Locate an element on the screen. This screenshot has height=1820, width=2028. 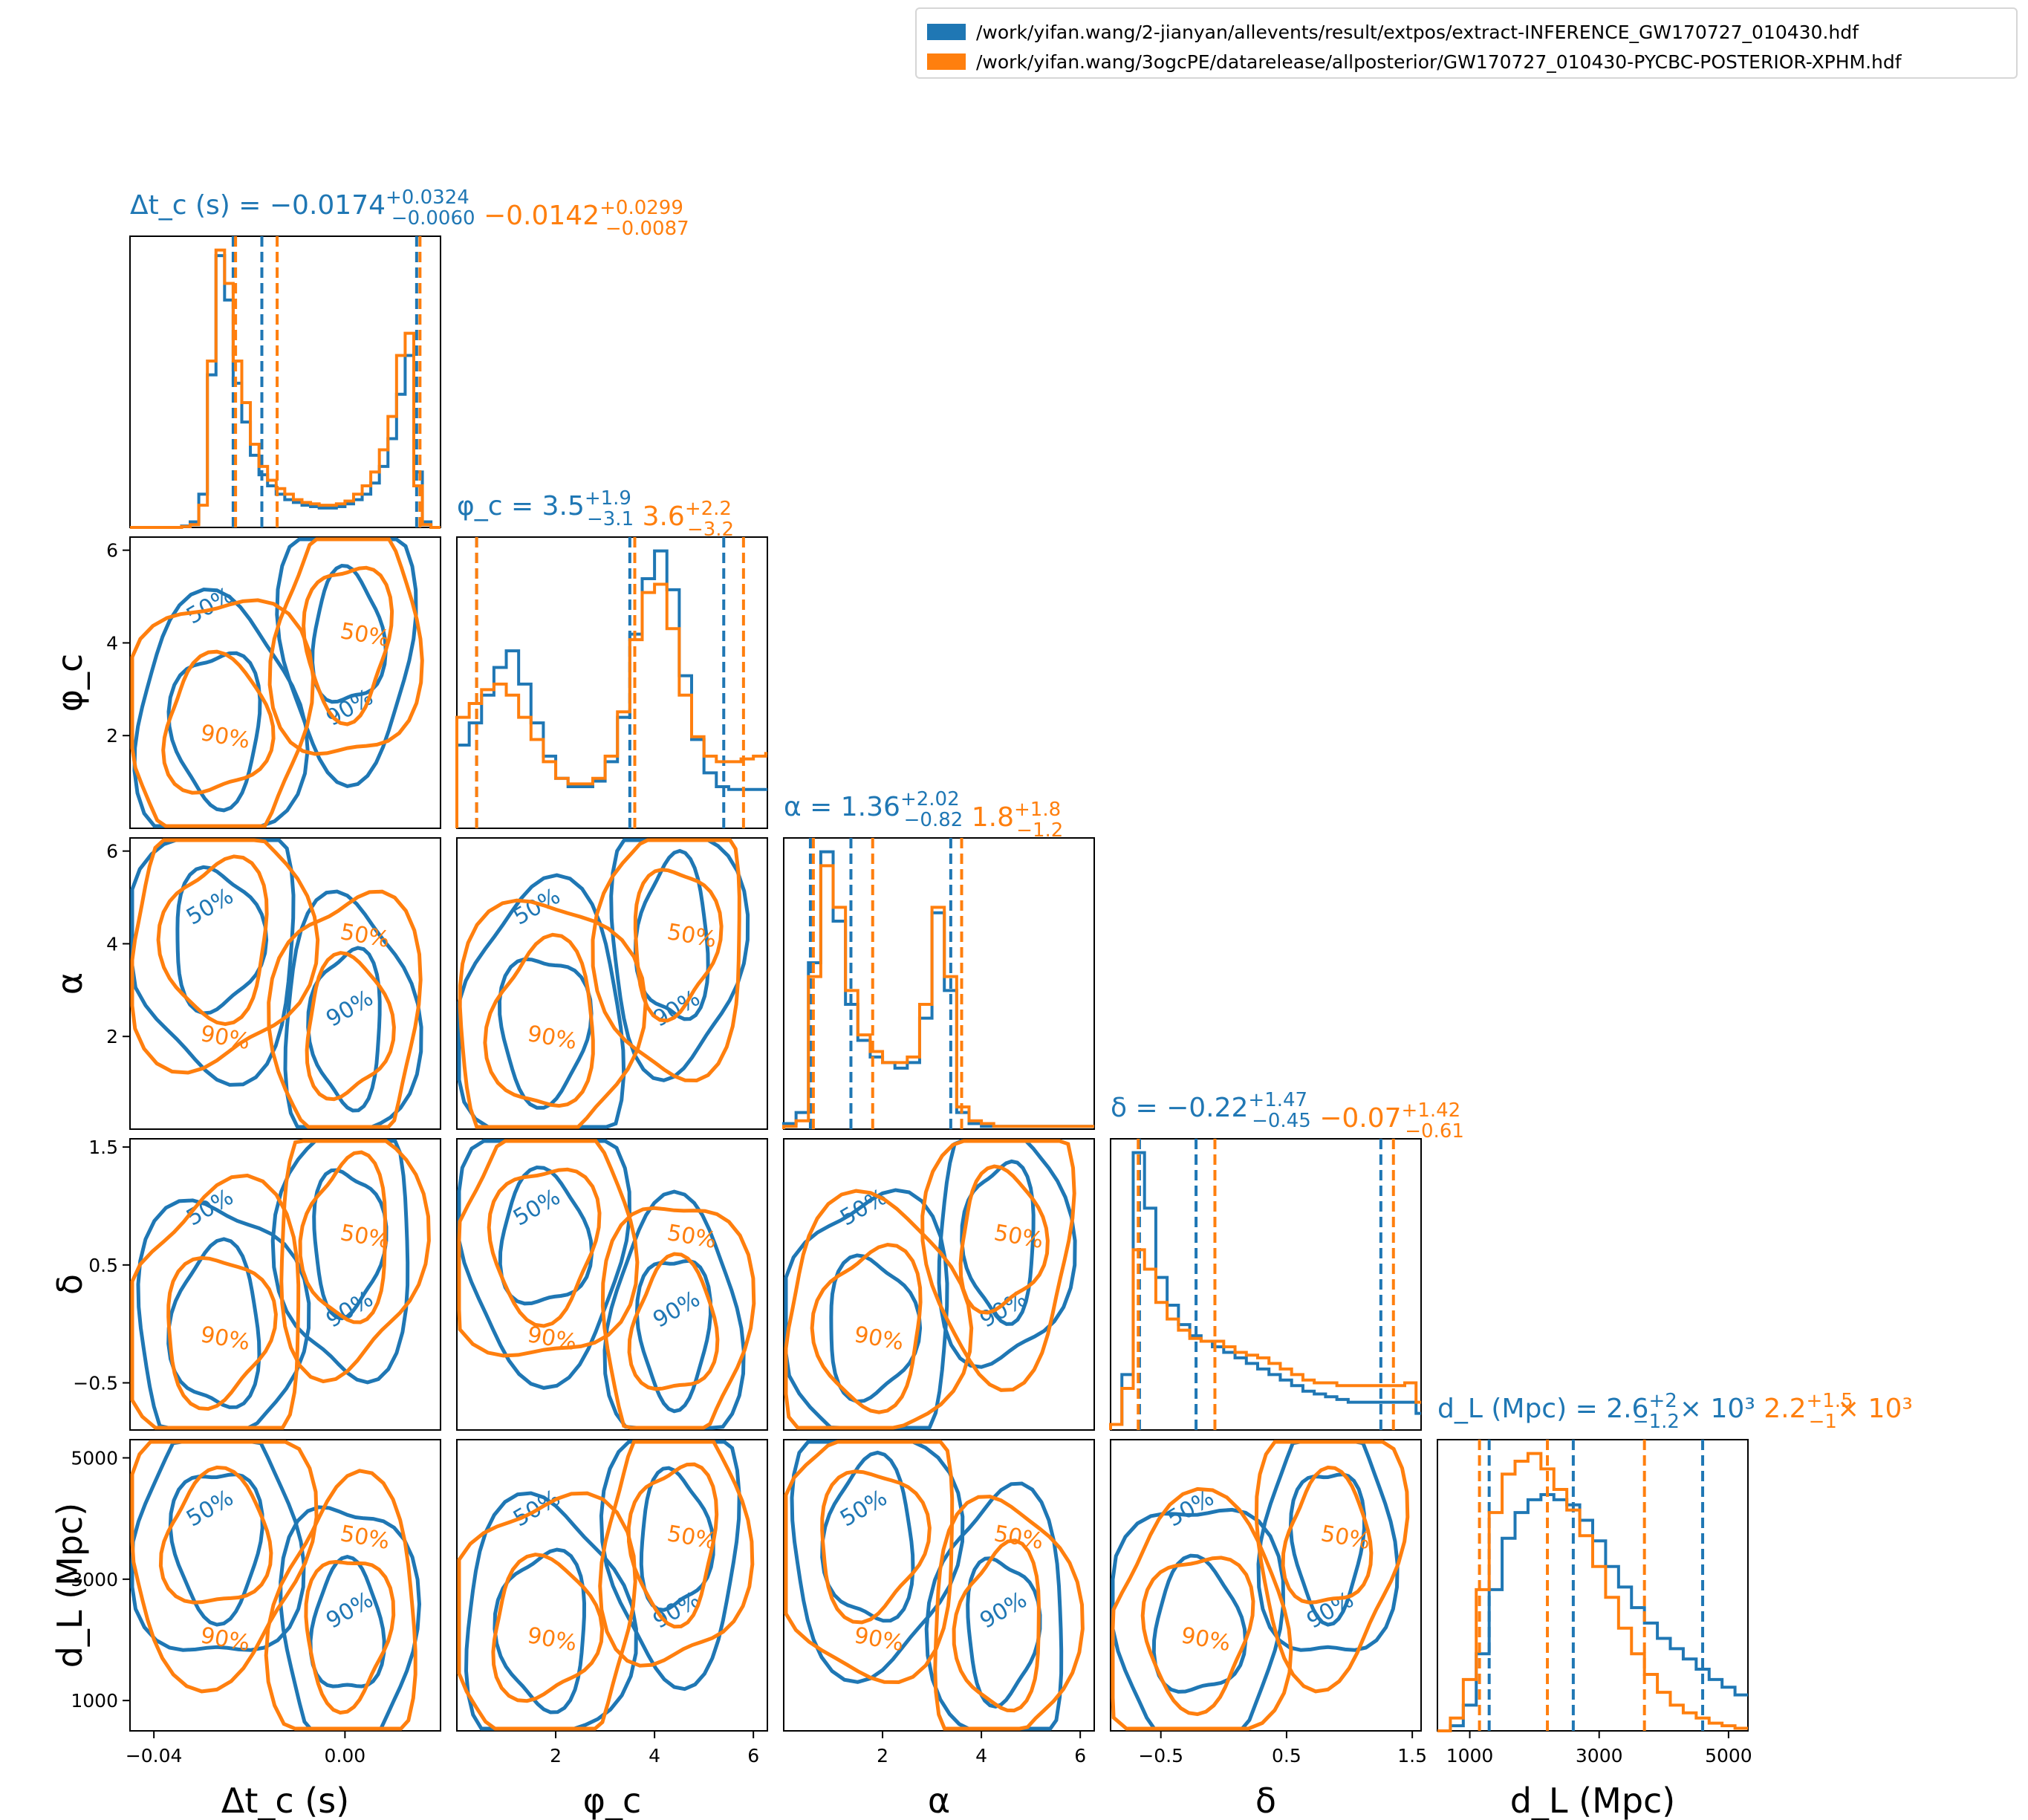
contour-label-dl-delta-b-1: 90% is located at coordinates (1206, 1640).